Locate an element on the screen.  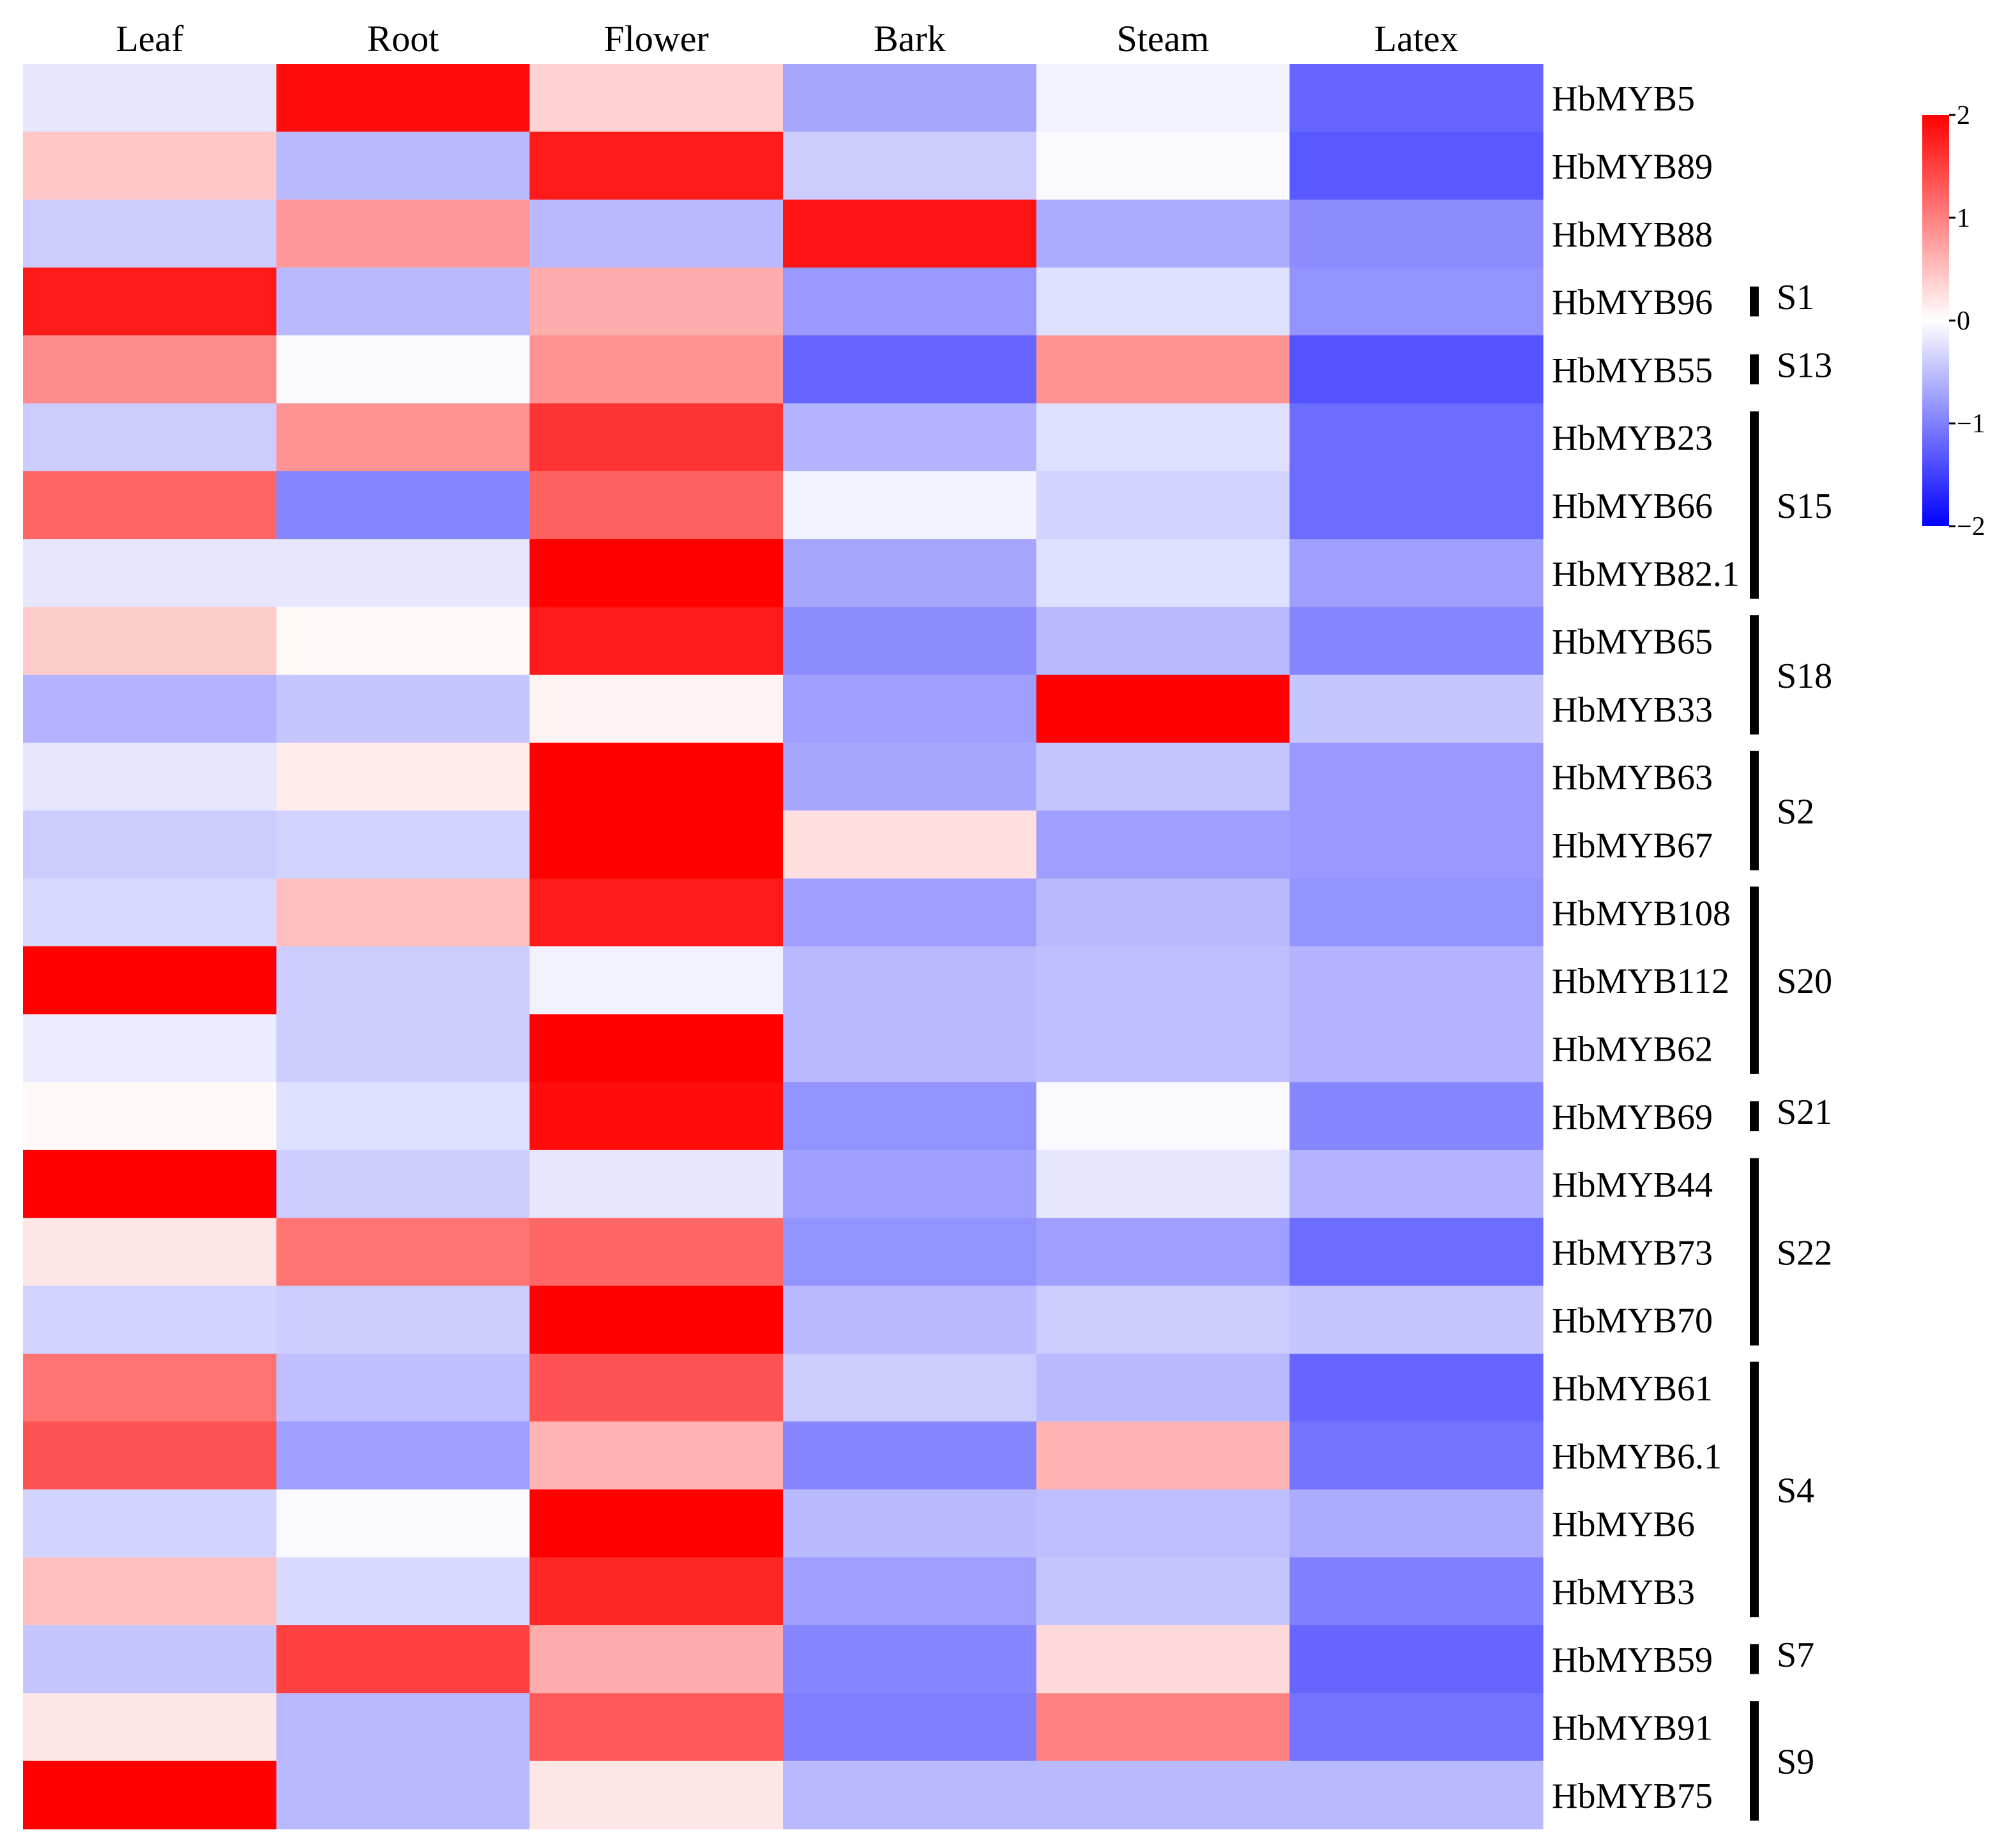
heatmap-cell-HbMYB63-Root is located at coordinates (403, 777).